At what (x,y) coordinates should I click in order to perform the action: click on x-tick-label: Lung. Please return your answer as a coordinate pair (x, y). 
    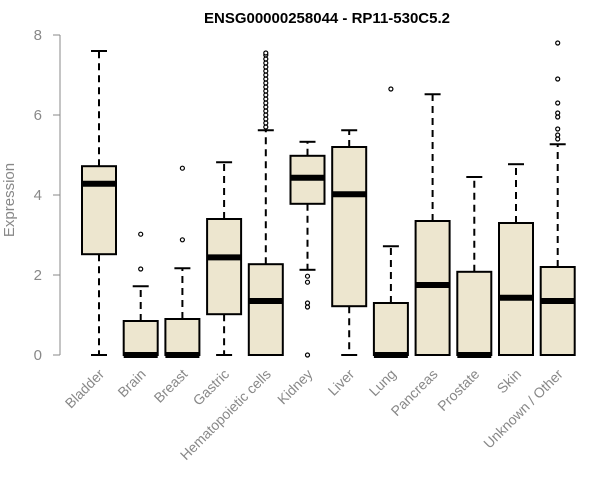
    Looking at the image, I should click on (382, 382).